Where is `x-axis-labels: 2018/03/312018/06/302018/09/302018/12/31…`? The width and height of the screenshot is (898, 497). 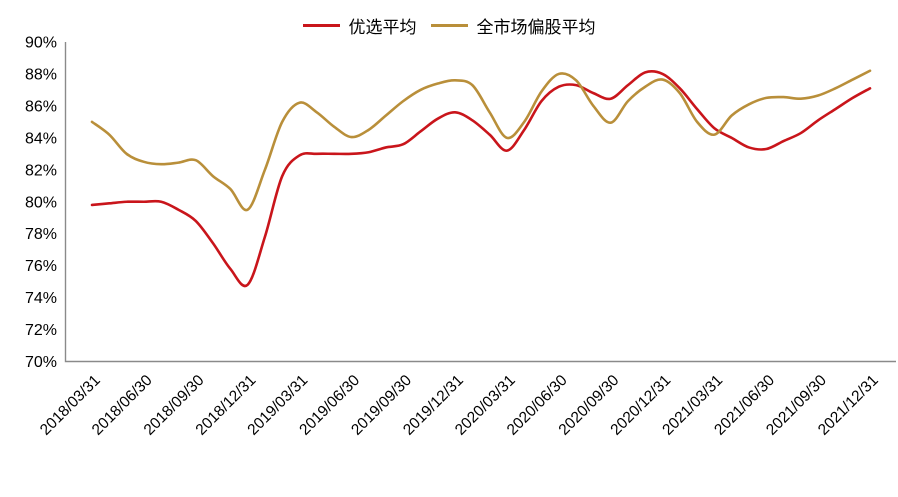
x-axis-labels: 2018/03/312018/06/302018/09/302018/12/31… is located at coordinates (459, 405).